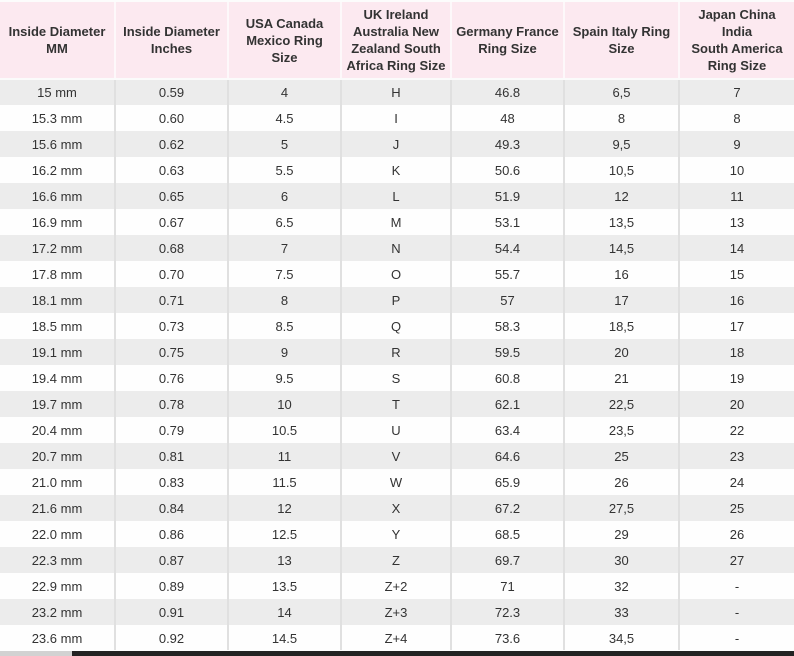 This screenshot has width=794, height=656. What do you see at coordinates (736, 352) in the screenshot?
I see `table-cell: 18` at bounding box center [736, 352].